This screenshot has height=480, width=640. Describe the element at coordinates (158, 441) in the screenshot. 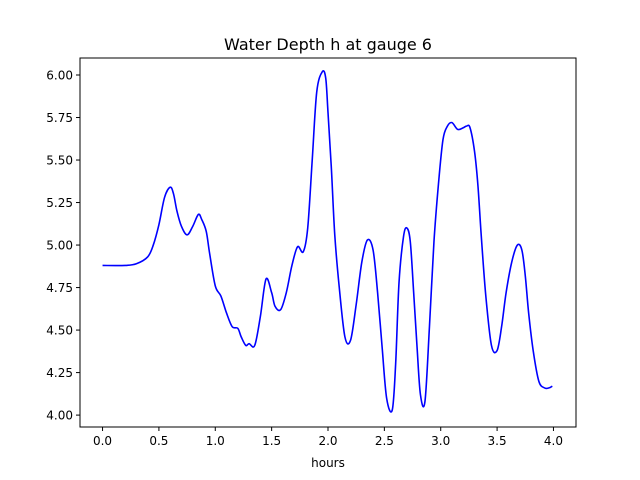

I see `x-tick-label: 0.5` at that location.